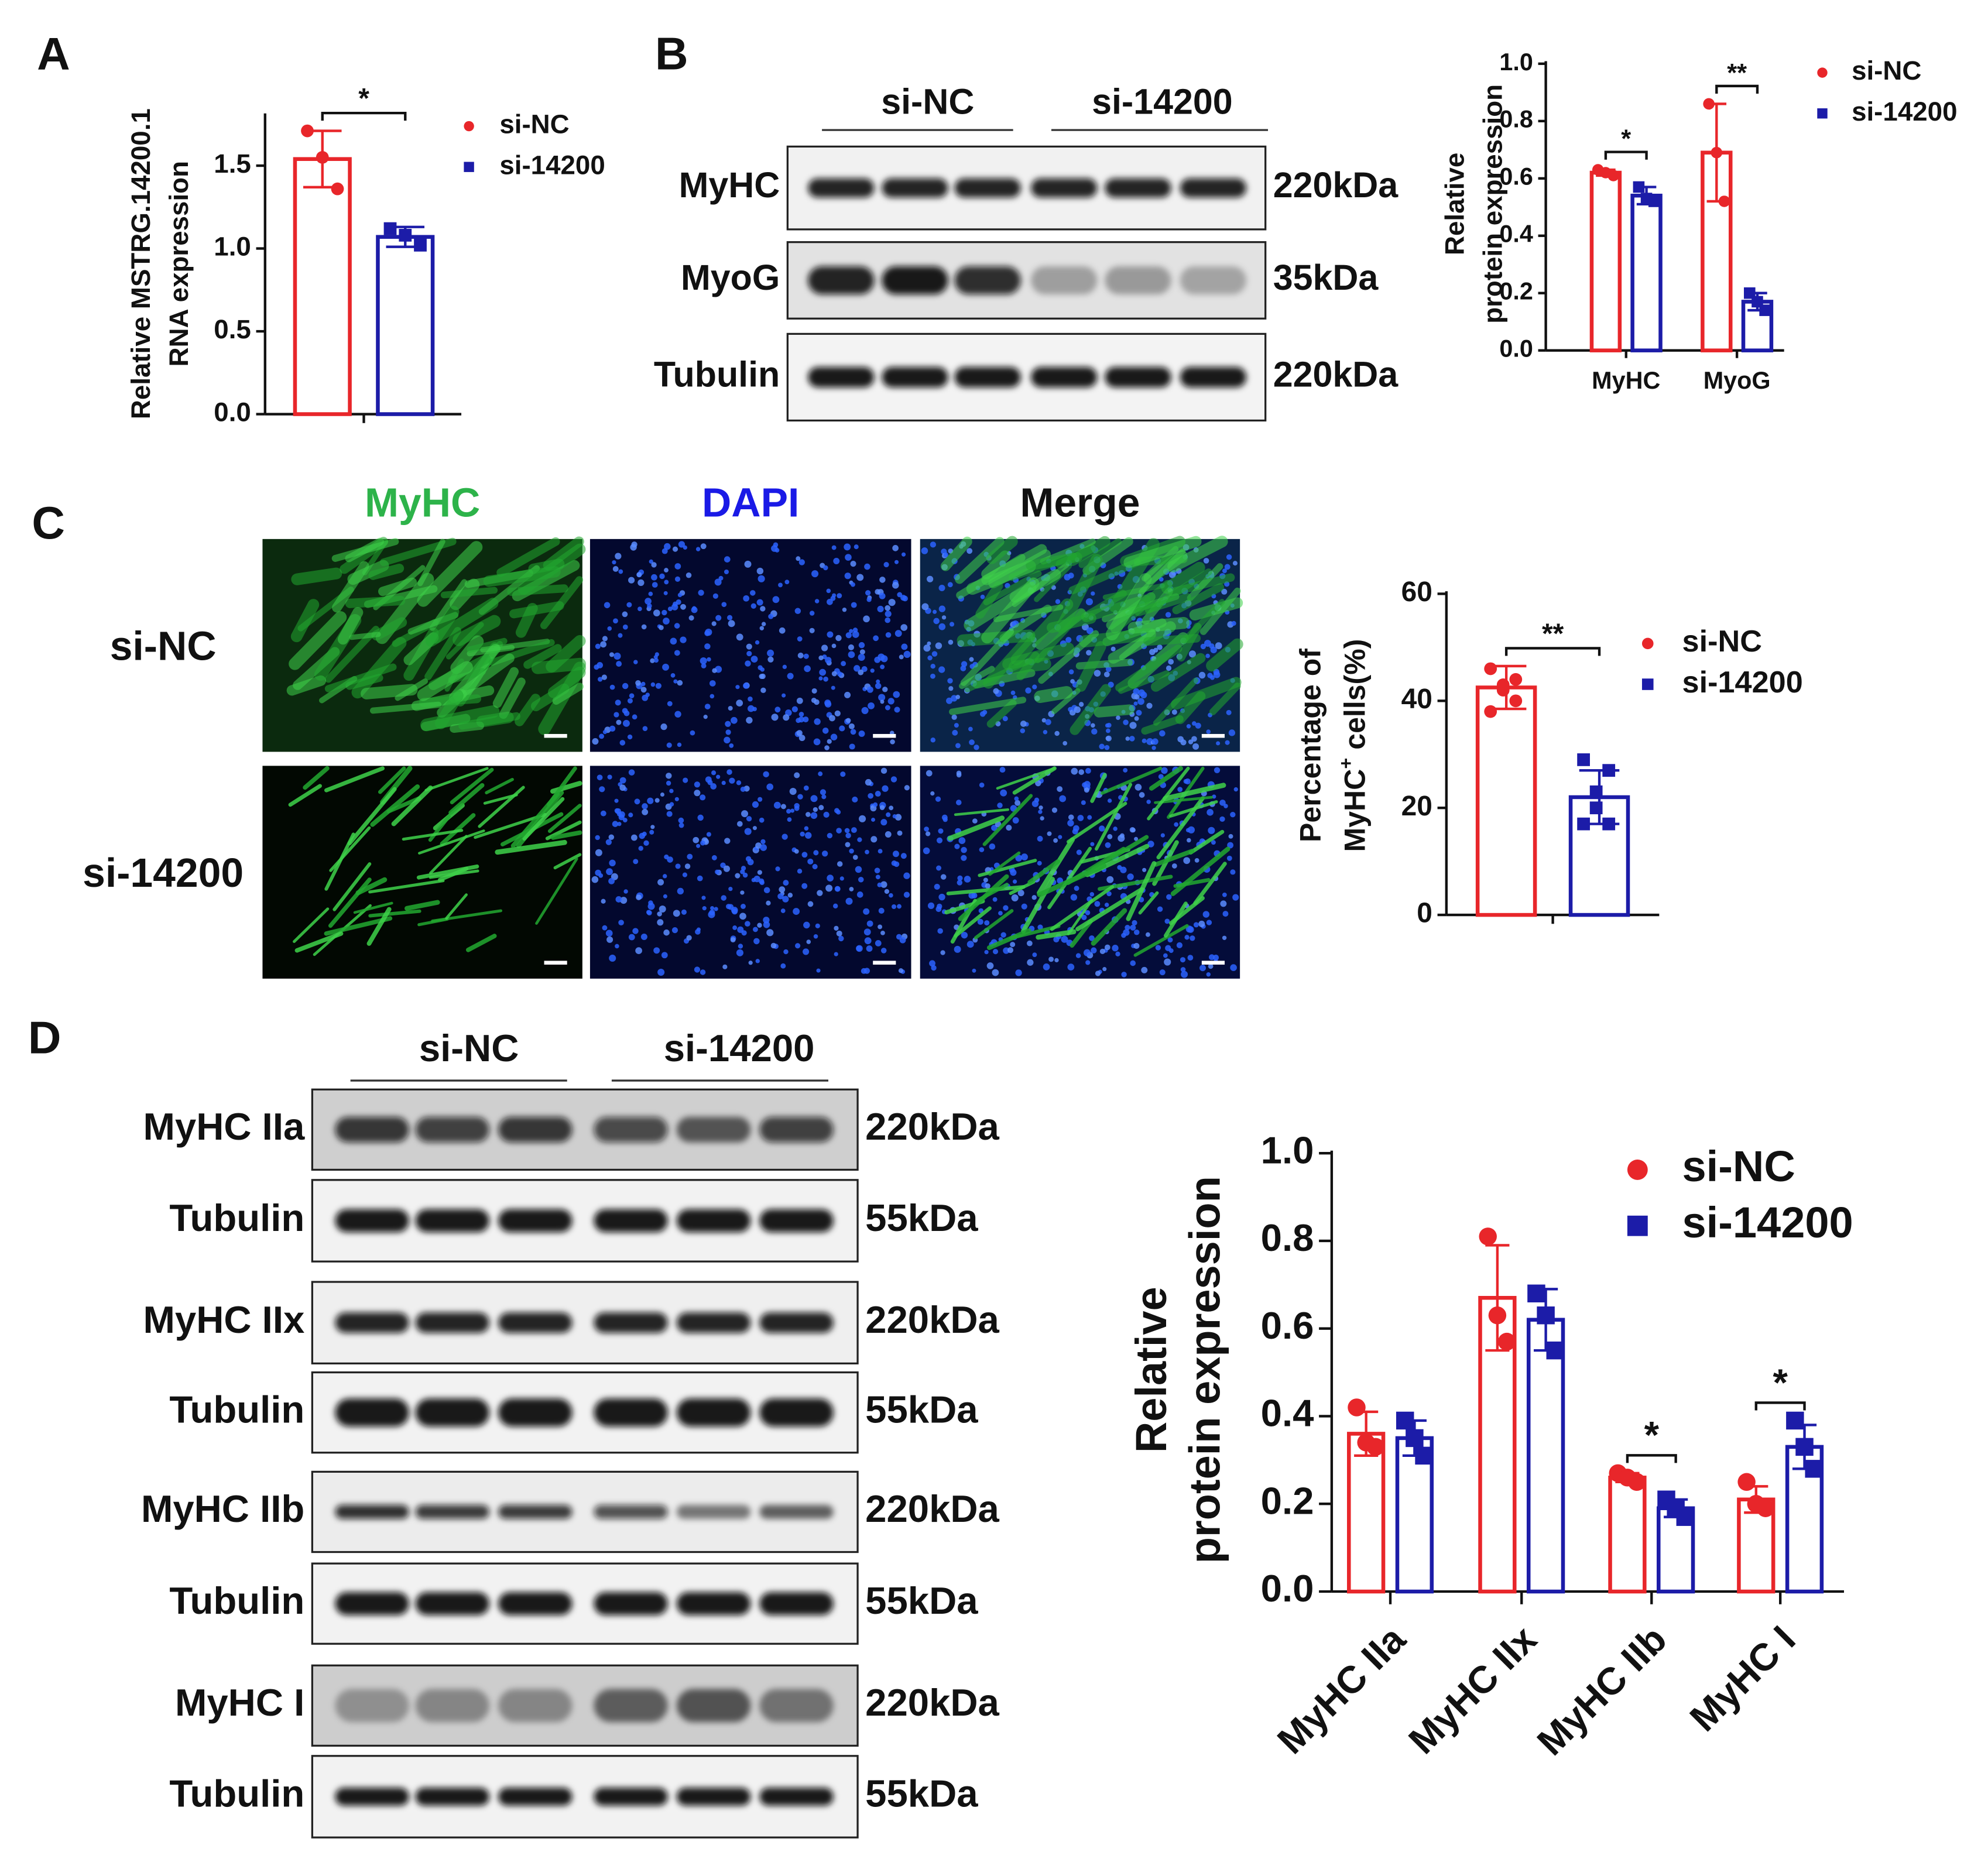  Describe the element at coordinates (1080, 503) in the screenshot. I see `channel-title: Merge` at that location.